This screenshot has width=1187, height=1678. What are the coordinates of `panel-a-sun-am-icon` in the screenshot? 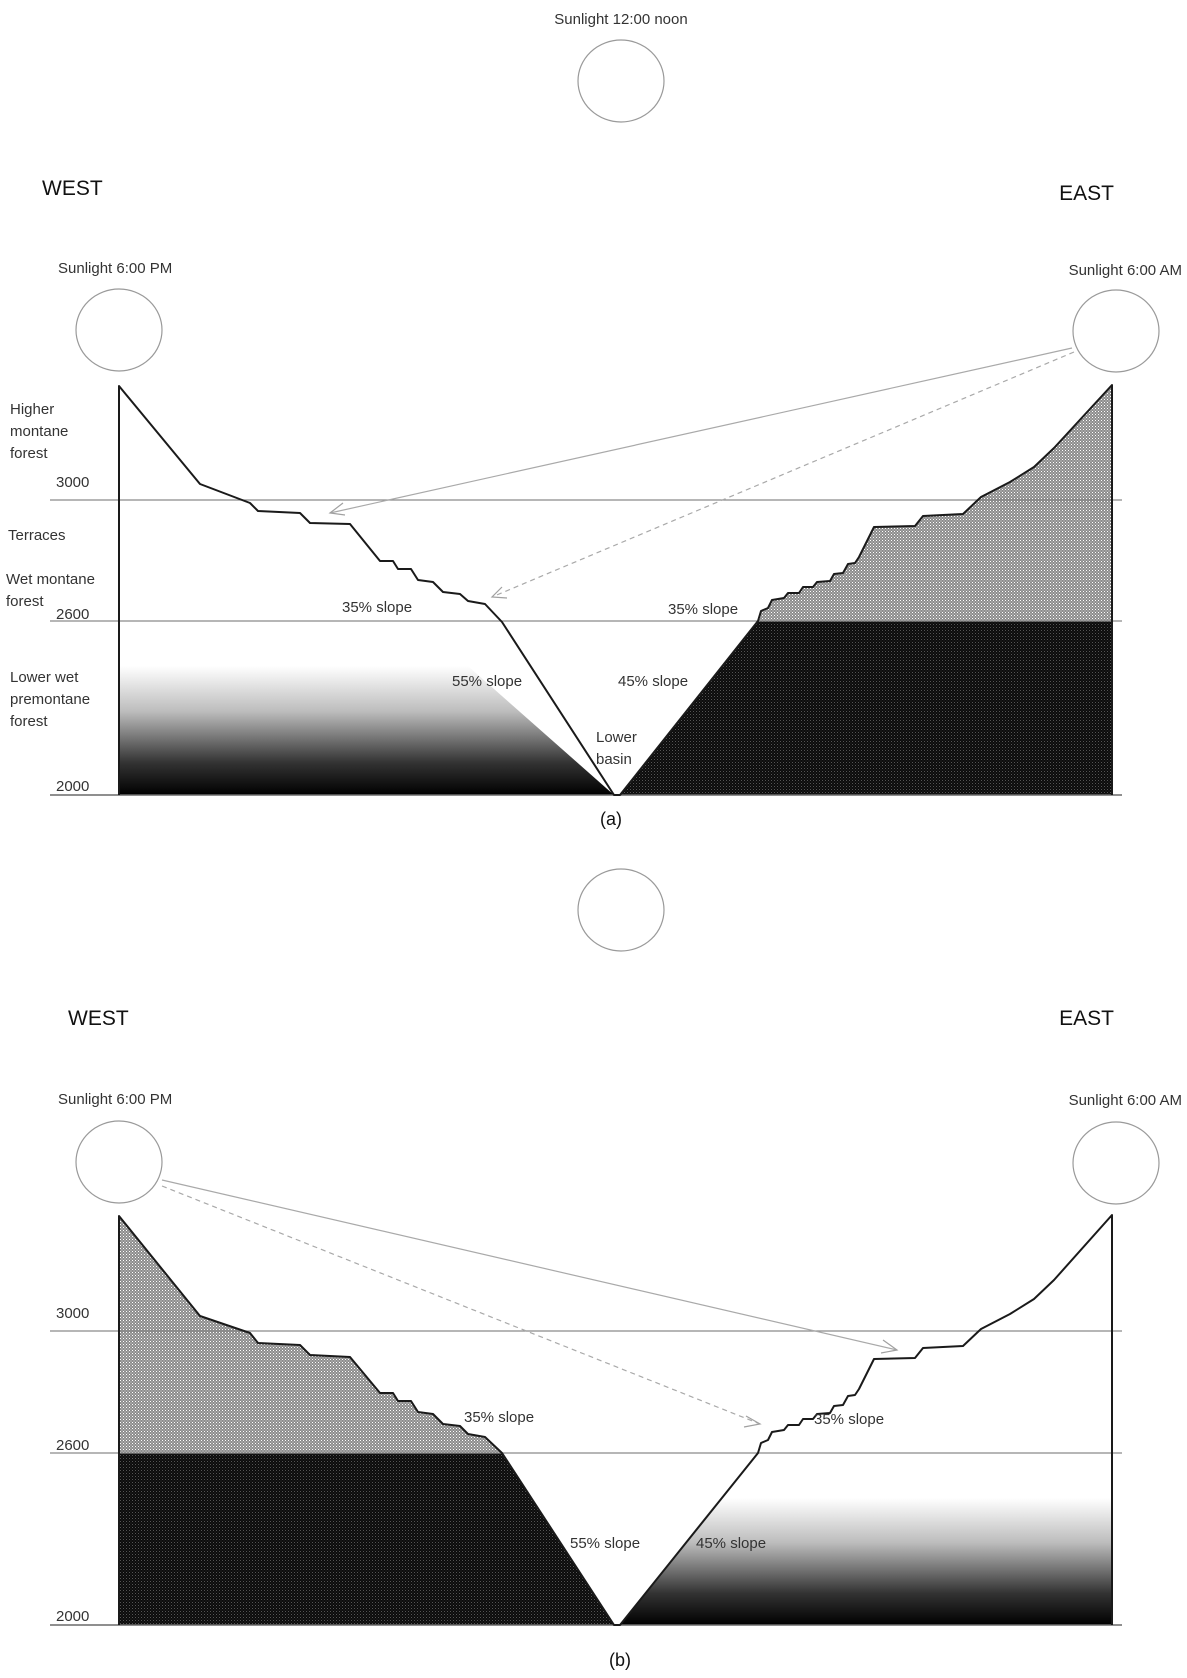 It's located at (1116, 331).